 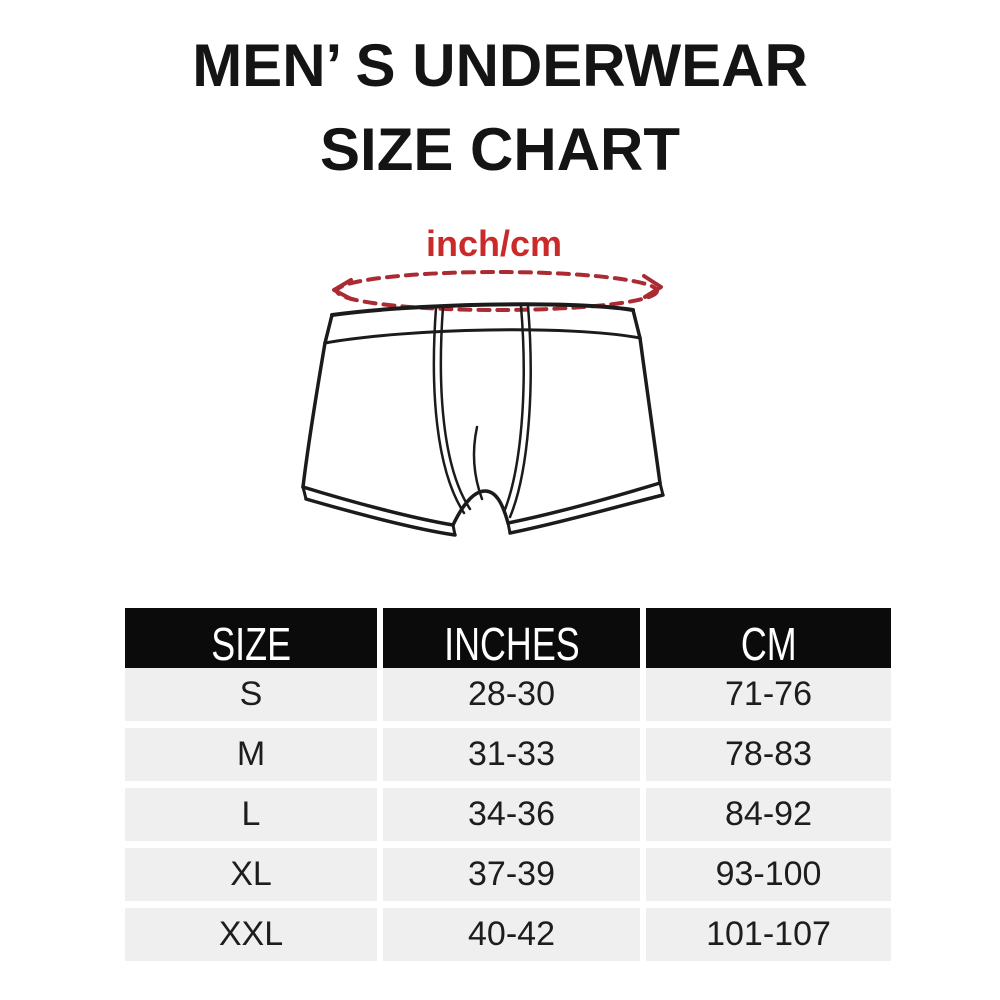 What do you see at coordinates (251, 694) in the screenshot?
I see `table-cell: S` at bounding box center [251, 694].